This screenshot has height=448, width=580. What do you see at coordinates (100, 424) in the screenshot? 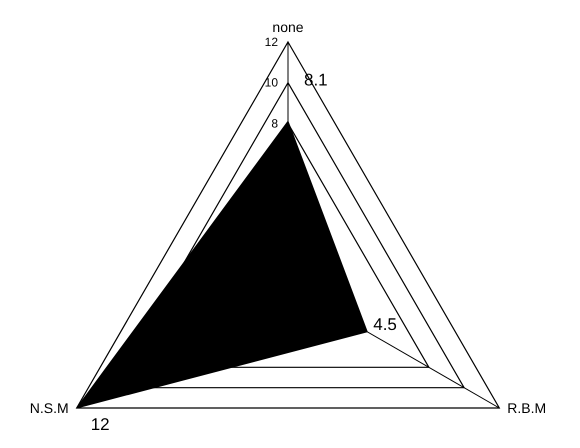
I see `data-label: 12` at bounding box center [100, 424].